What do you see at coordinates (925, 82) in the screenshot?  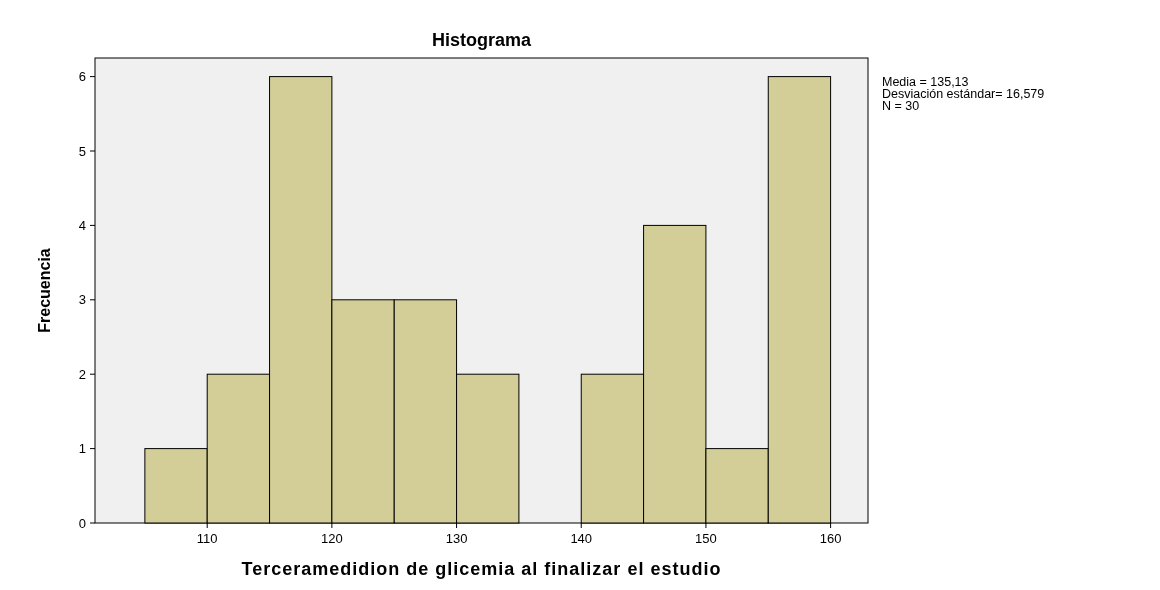 I see `text: Media = 135,13` at bounding box center [925, 82].